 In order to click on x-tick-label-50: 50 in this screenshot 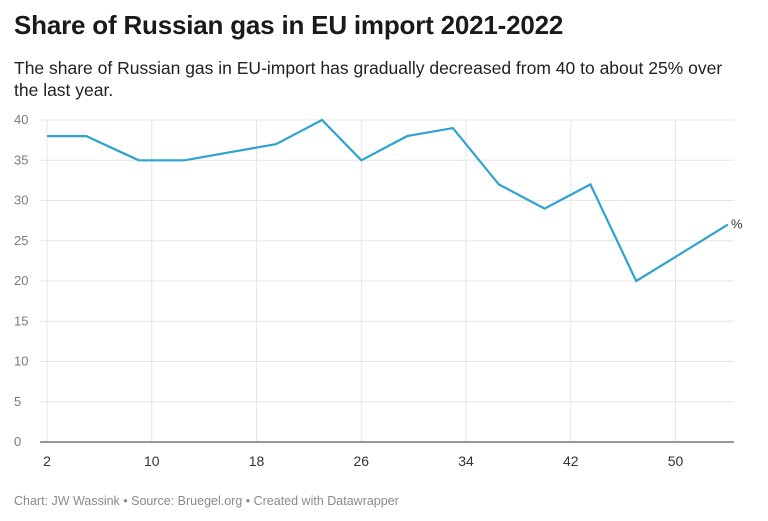, I will do `click(676, 461)`.